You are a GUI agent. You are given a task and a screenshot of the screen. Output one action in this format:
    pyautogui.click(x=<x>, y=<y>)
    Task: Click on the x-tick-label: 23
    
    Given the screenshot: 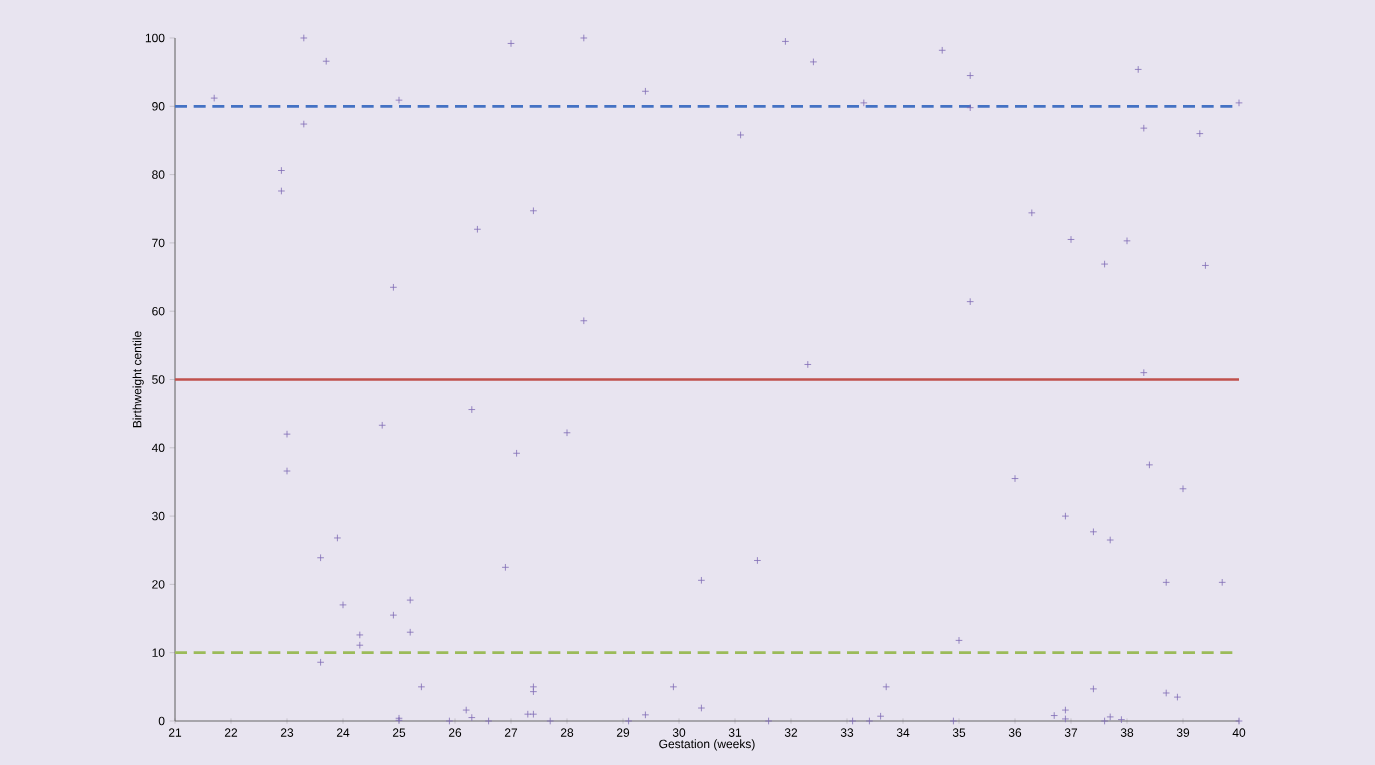 What is the action you would take?
    pyautogui.click(x=287, y=732)
    